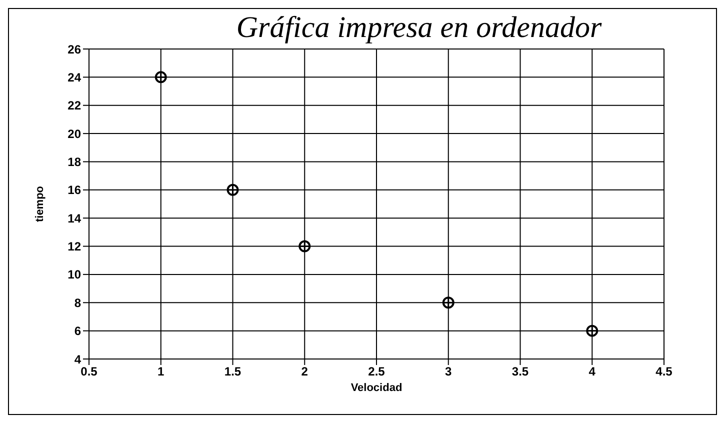 This screenshot has width=725, height=423. I want to click on y-tick-label: 20, so click(75, 133).